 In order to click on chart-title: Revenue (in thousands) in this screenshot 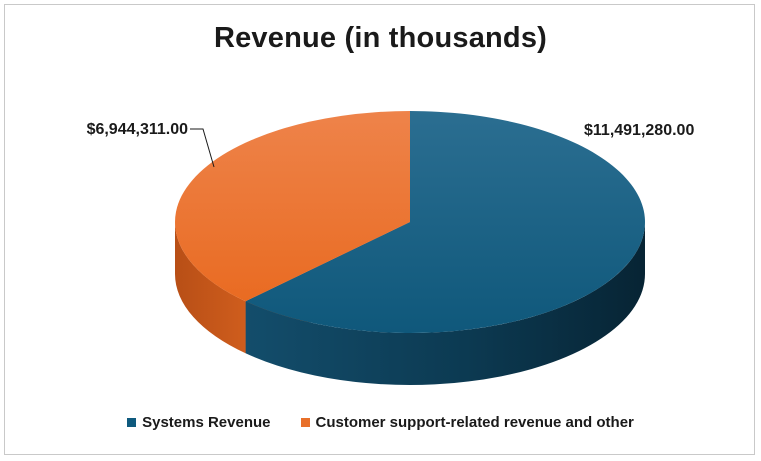, I will do `click(380, 38)`.